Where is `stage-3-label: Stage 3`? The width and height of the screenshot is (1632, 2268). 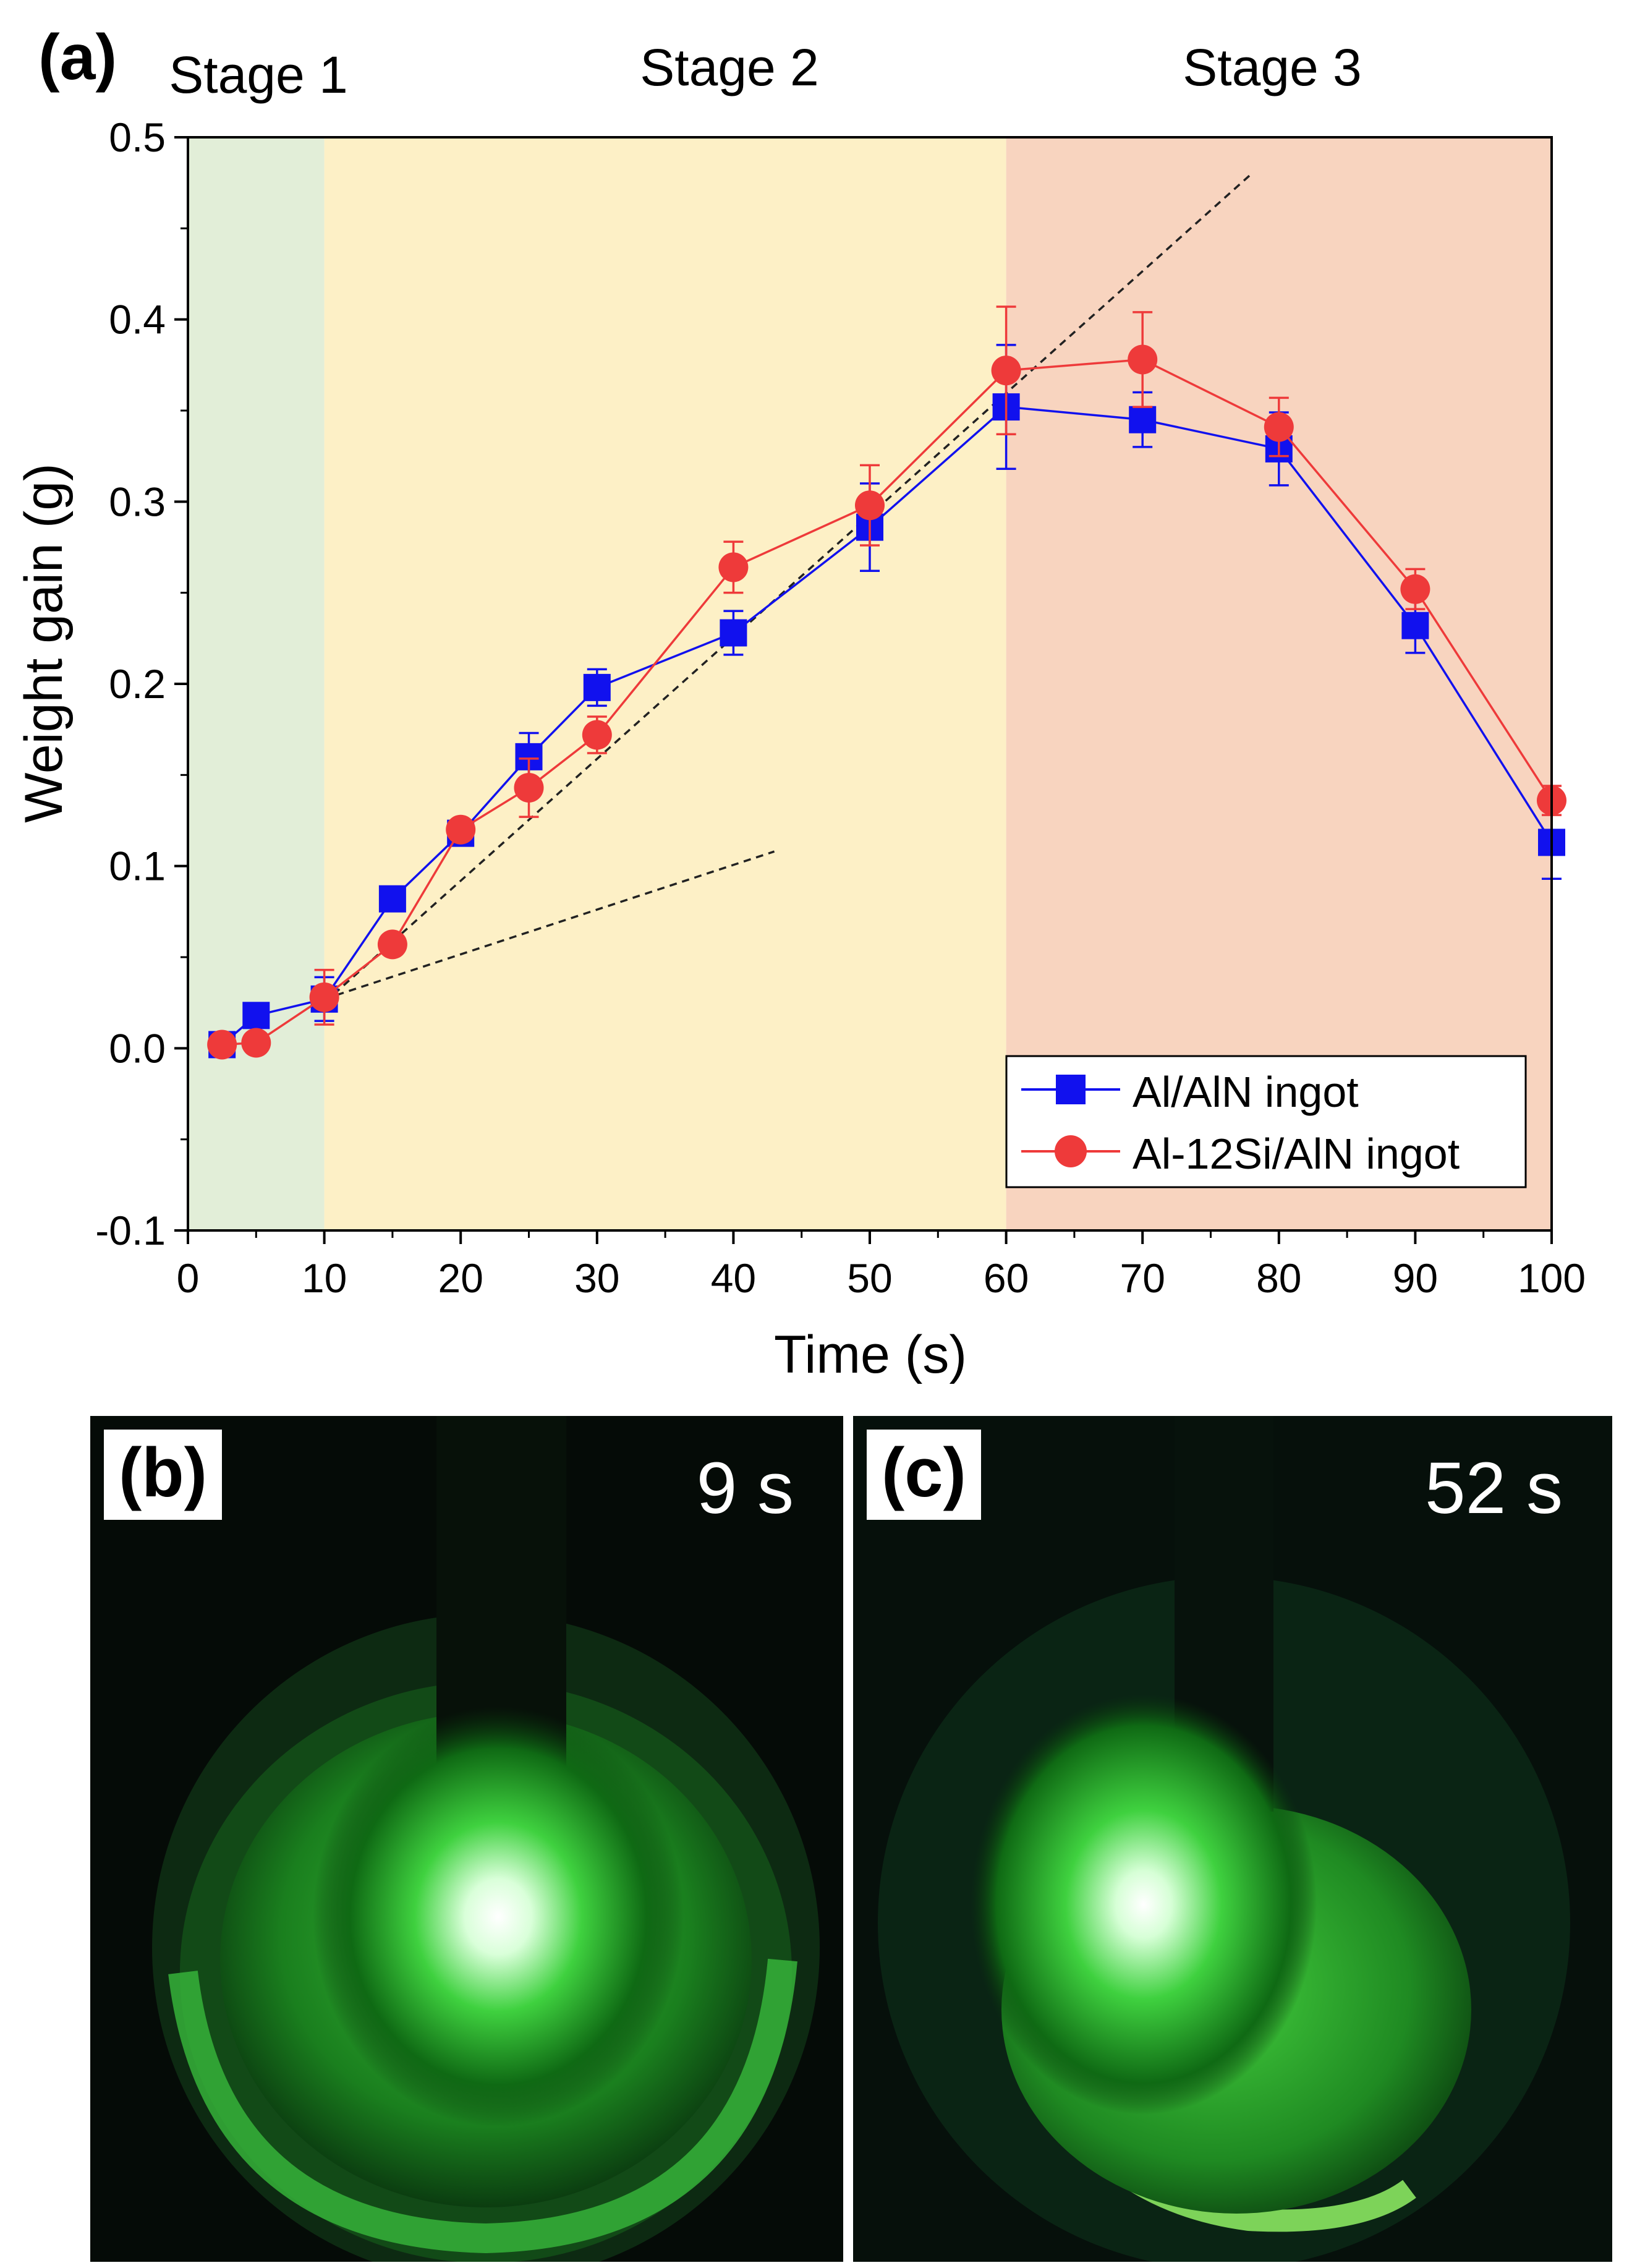 stage-3-label: Stage 3 is located at coordinates (1272, 67).